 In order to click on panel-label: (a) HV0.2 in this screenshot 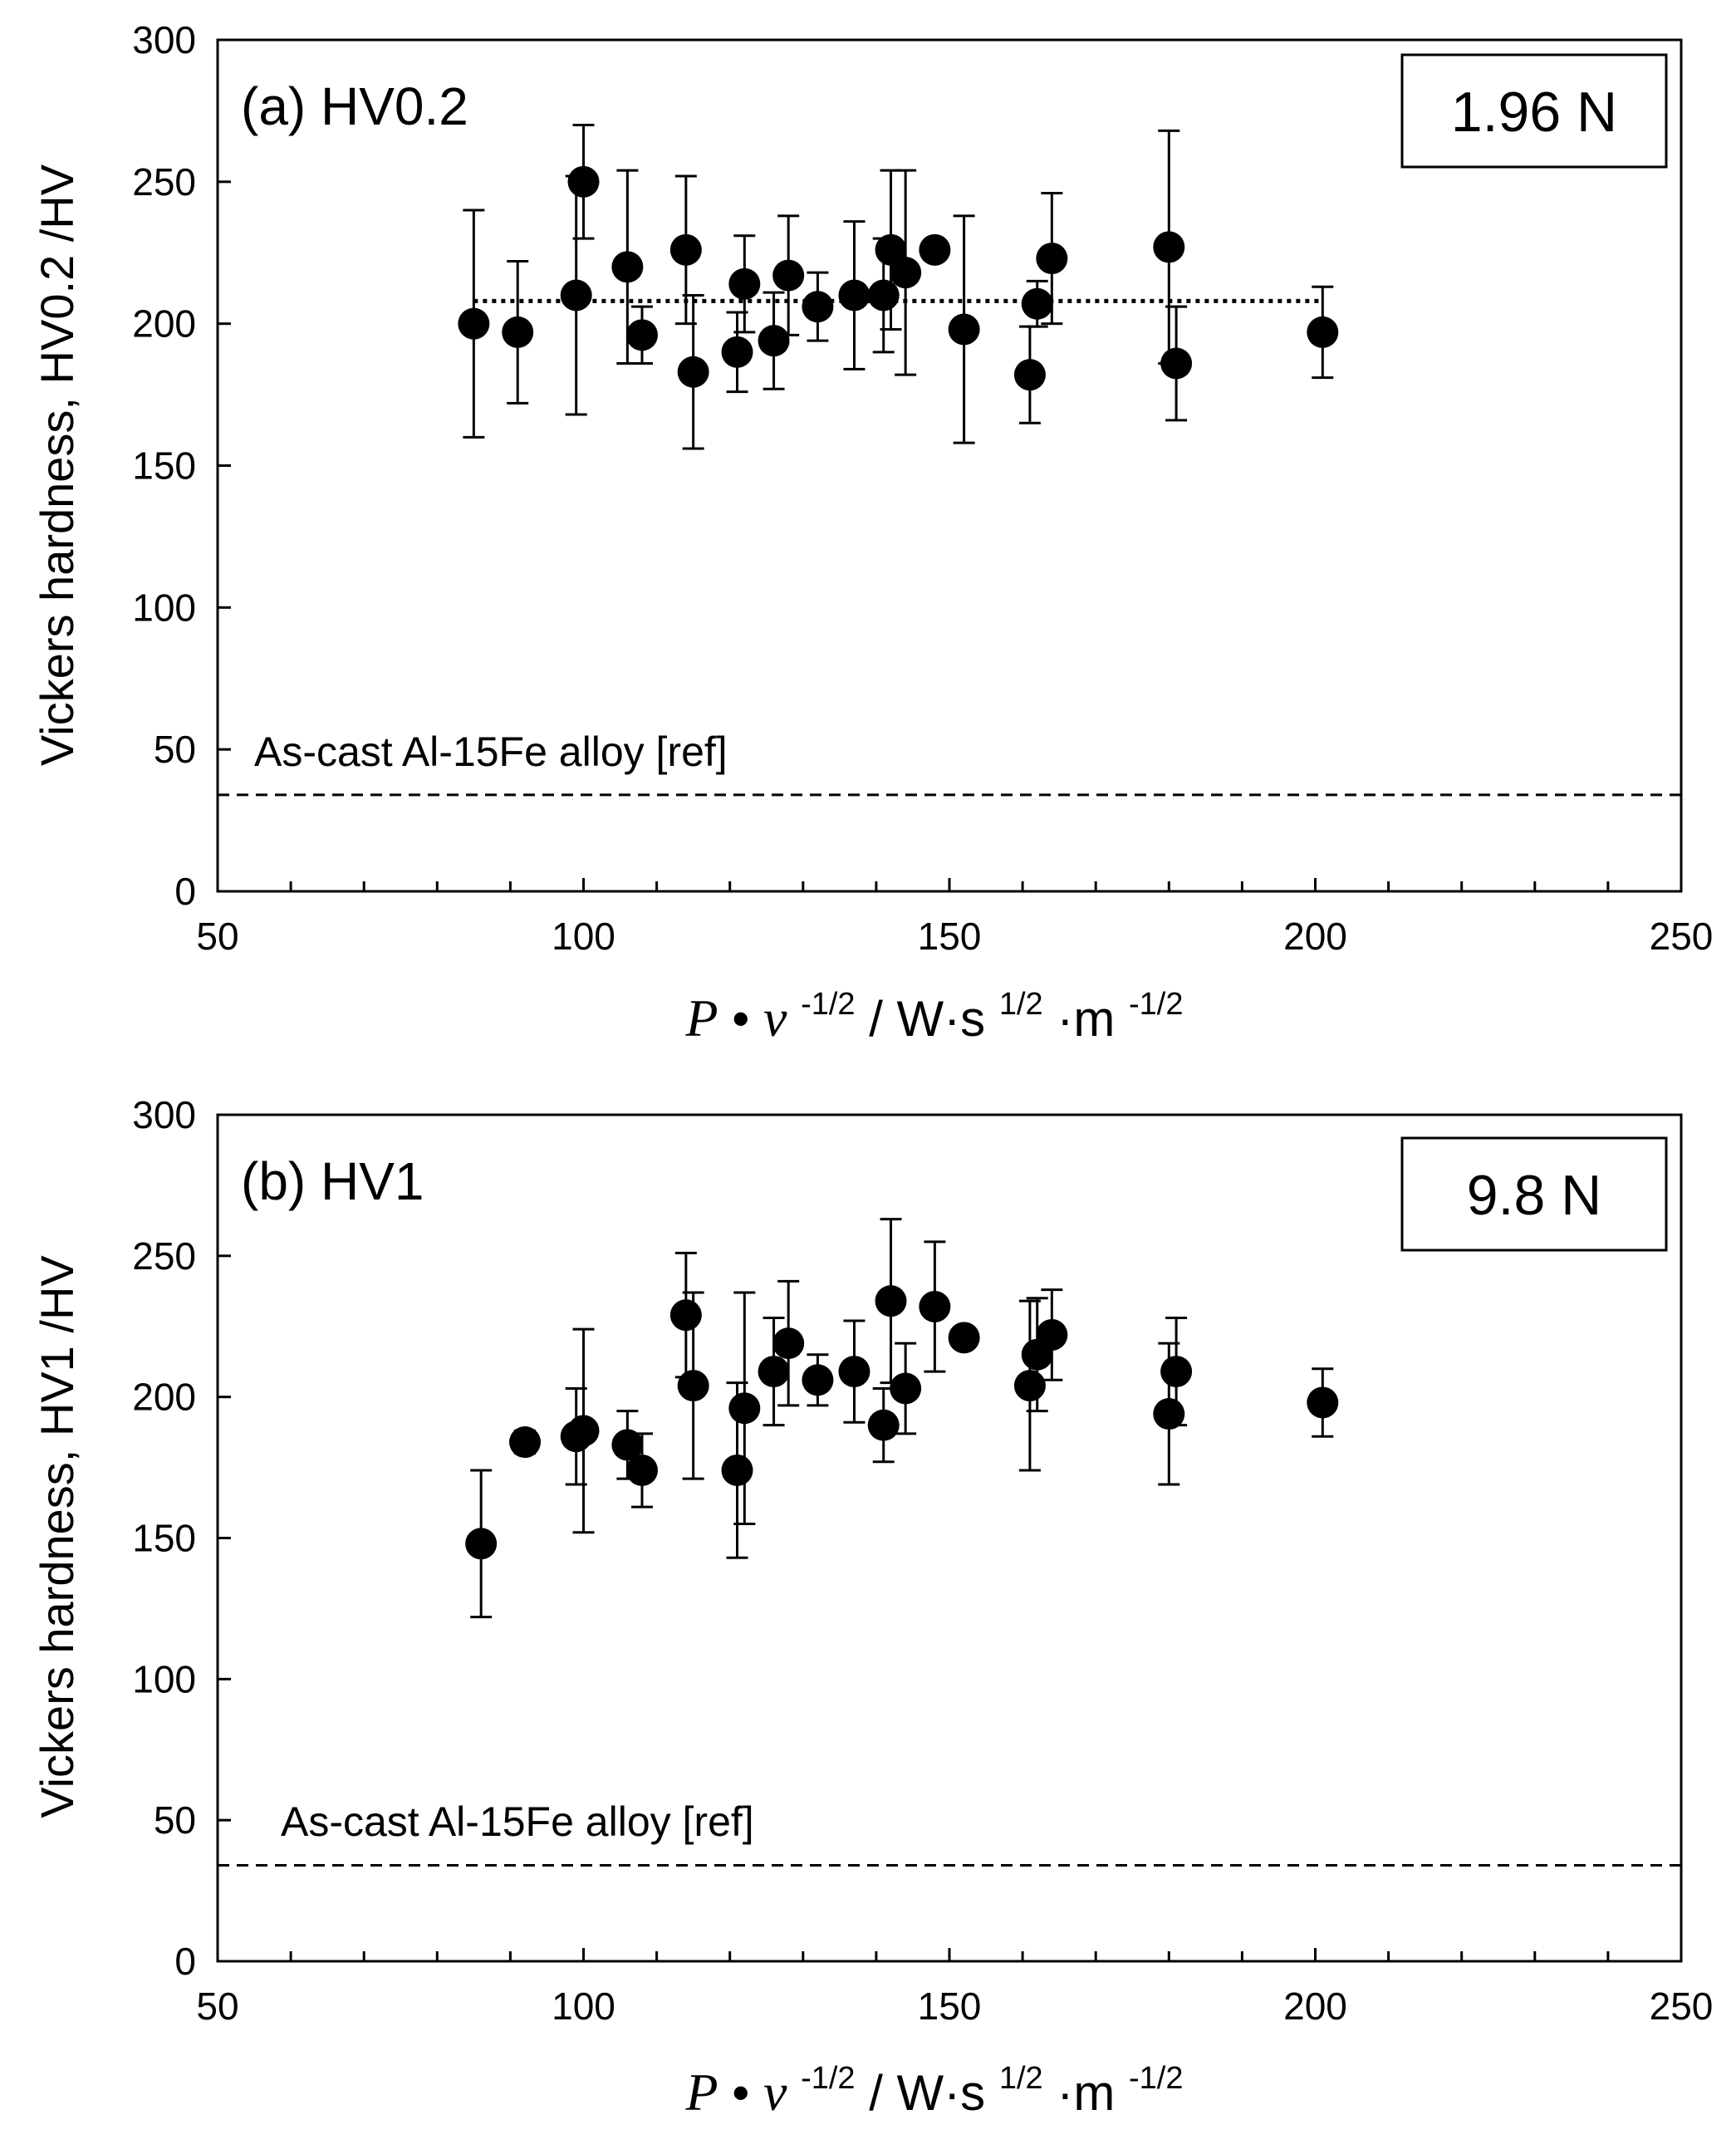, I will do `click(354, 106)`.